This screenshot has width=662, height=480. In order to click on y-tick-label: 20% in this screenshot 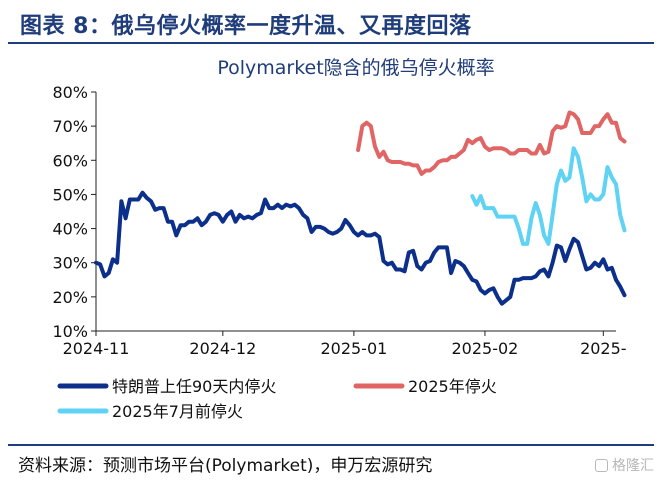, I will do `click(70, 297)`.